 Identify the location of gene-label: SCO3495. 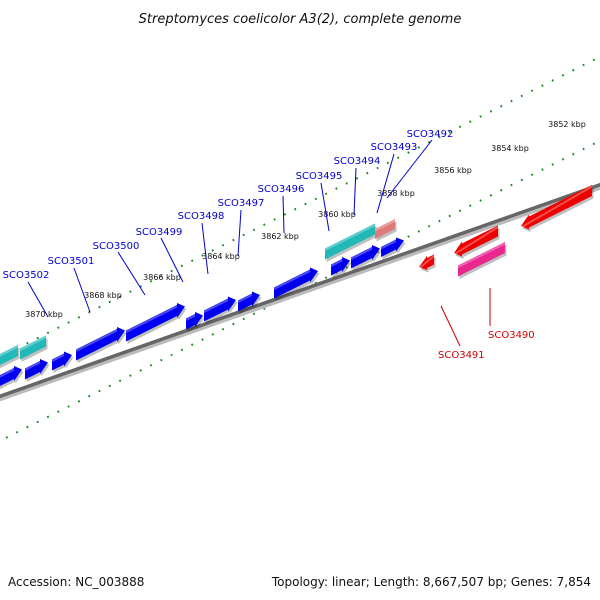
(319, 176).